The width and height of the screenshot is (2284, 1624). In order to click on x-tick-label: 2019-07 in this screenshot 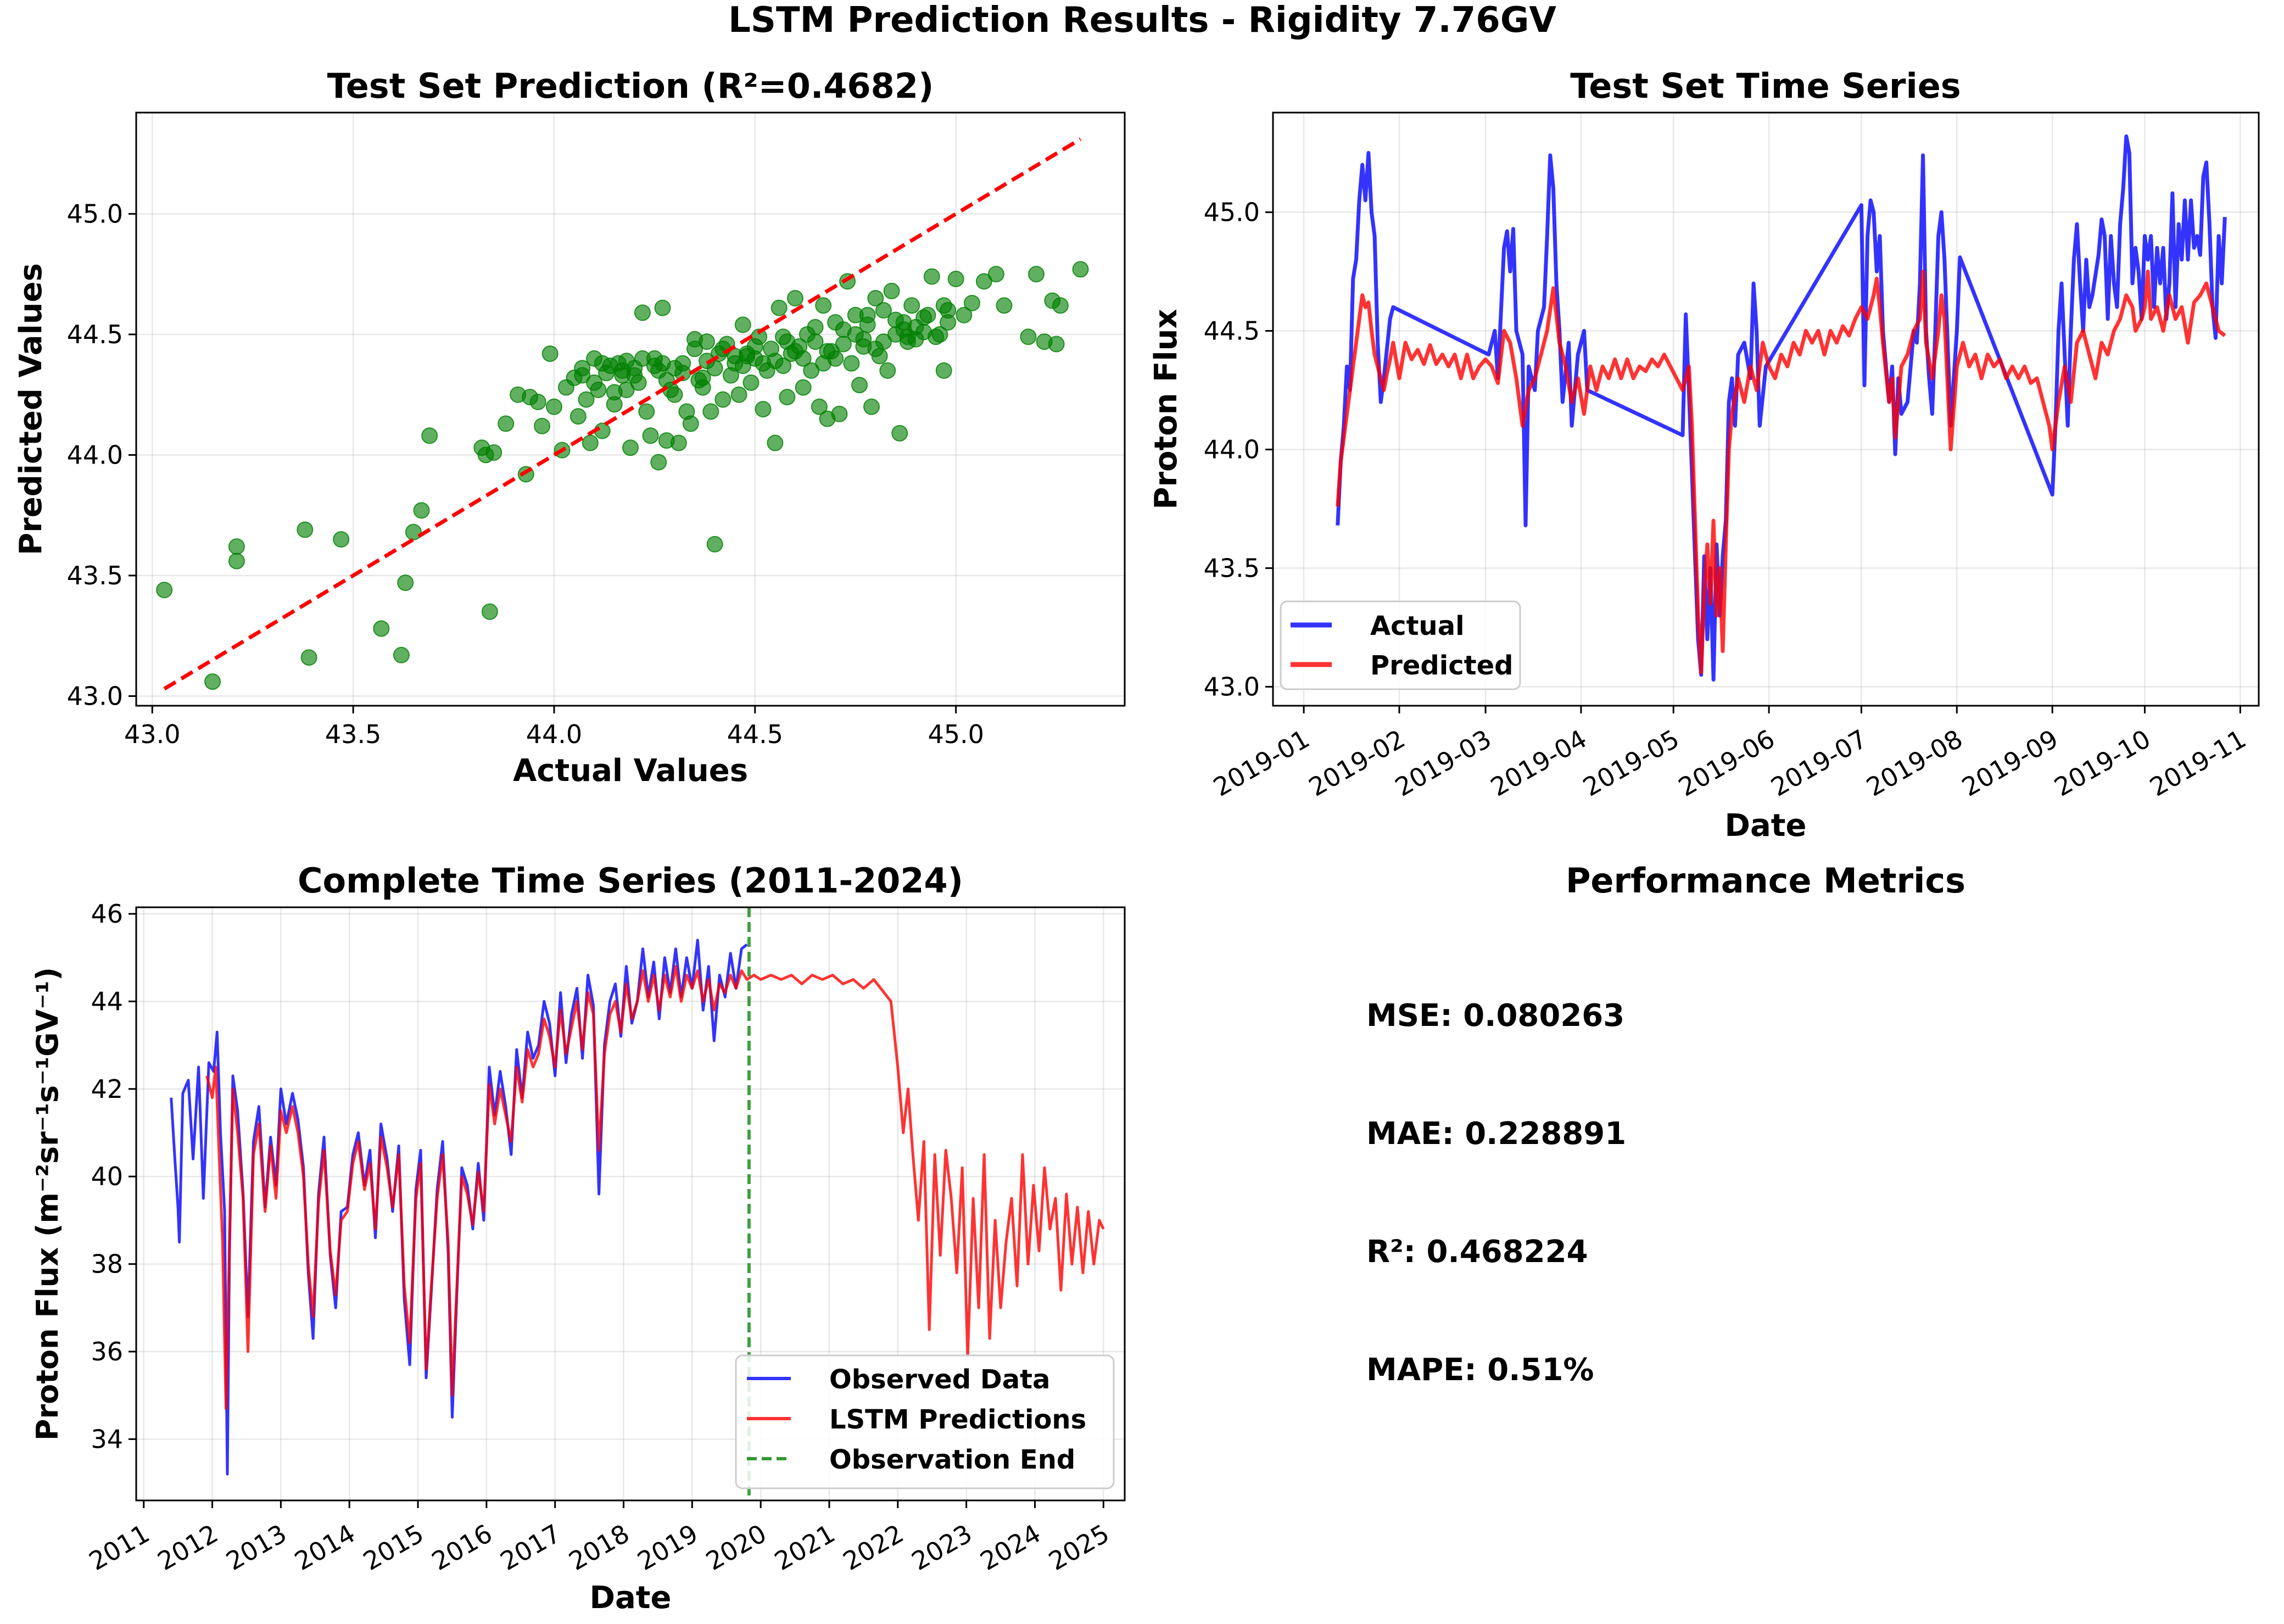, I will do `click(1819, 763)`.